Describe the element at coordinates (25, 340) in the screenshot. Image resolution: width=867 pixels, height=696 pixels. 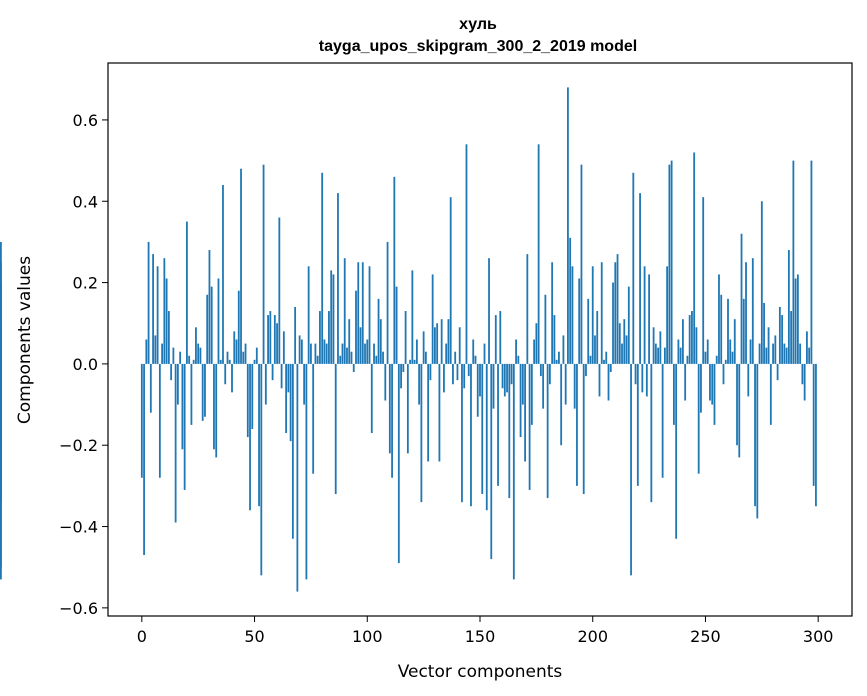
I see `y-axis-label: Components values` at that location.